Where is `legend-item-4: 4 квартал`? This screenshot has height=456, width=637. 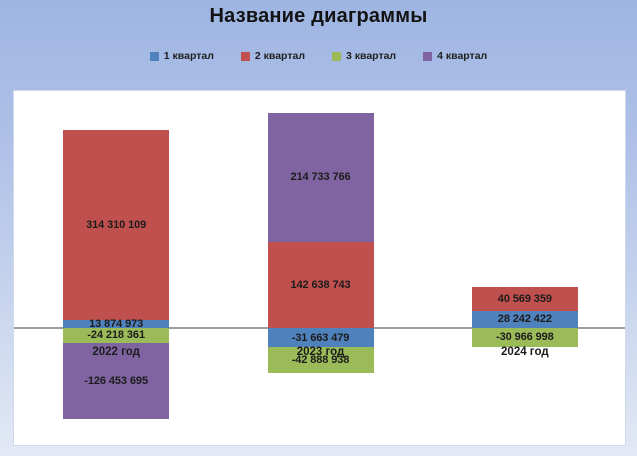
legend-item-4: 4 квартал is located at coordinates (455, 56).